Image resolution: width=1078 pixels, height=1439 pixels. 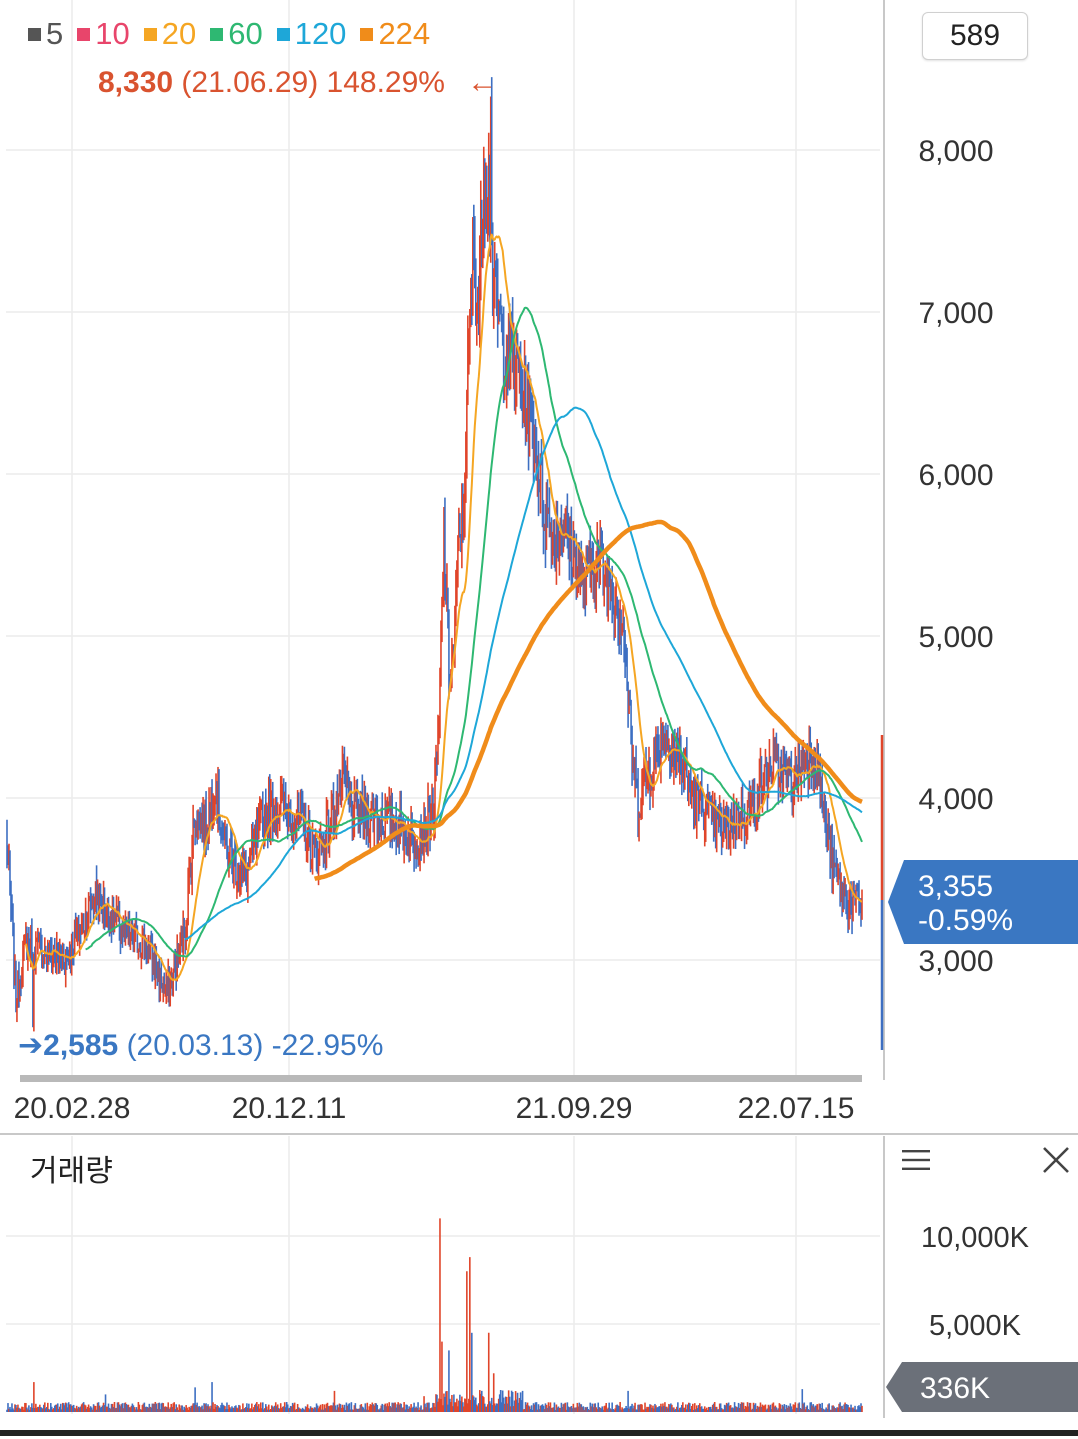 I want to click on hamburger-menu-icon, so click(x=916, y=1160).